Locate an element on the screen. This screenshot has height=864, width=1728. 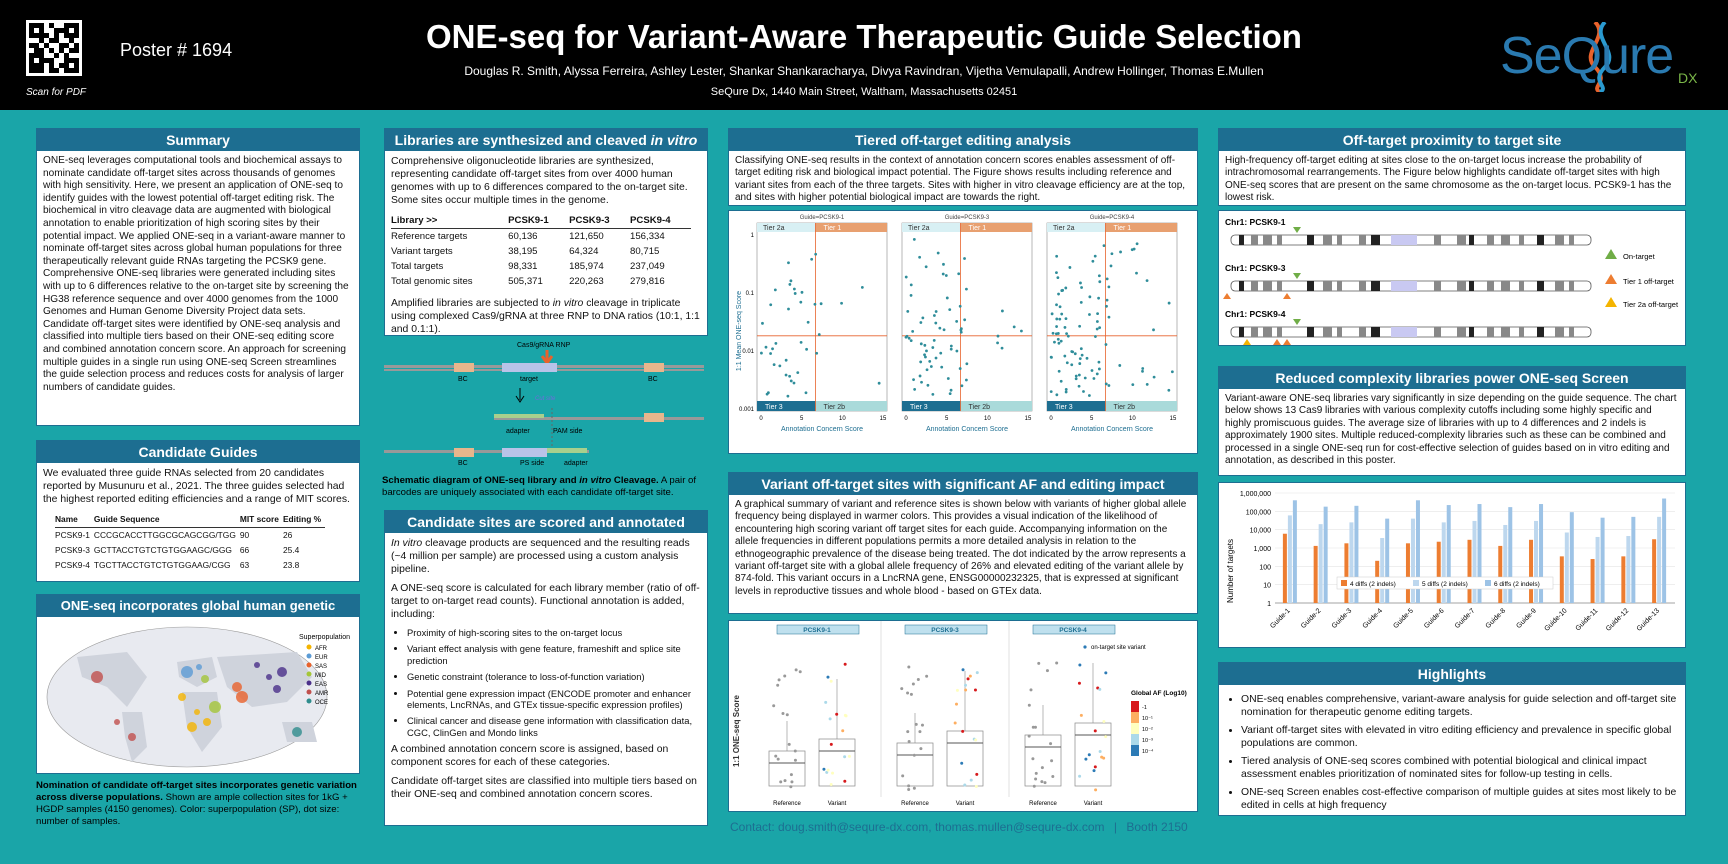
process-arrow is located at coordinates (520, 395).